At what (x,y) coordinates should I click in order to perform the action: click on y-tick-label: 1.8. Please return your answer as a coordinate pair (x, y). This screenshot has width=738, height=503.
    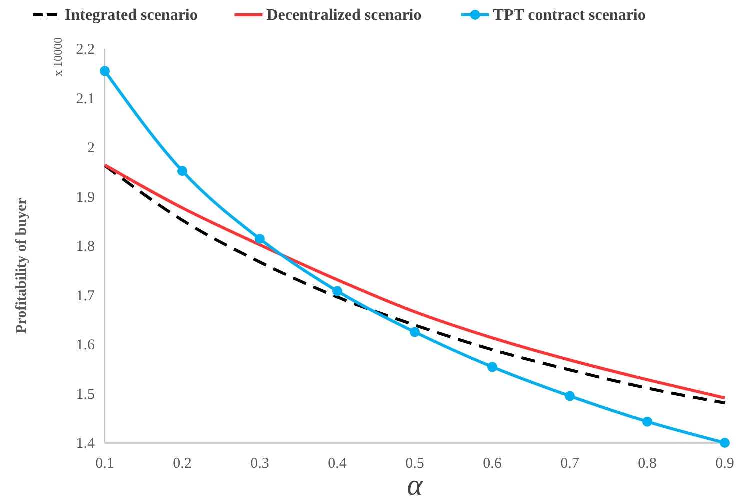
    Looking at the image, I should click on (85, 247).